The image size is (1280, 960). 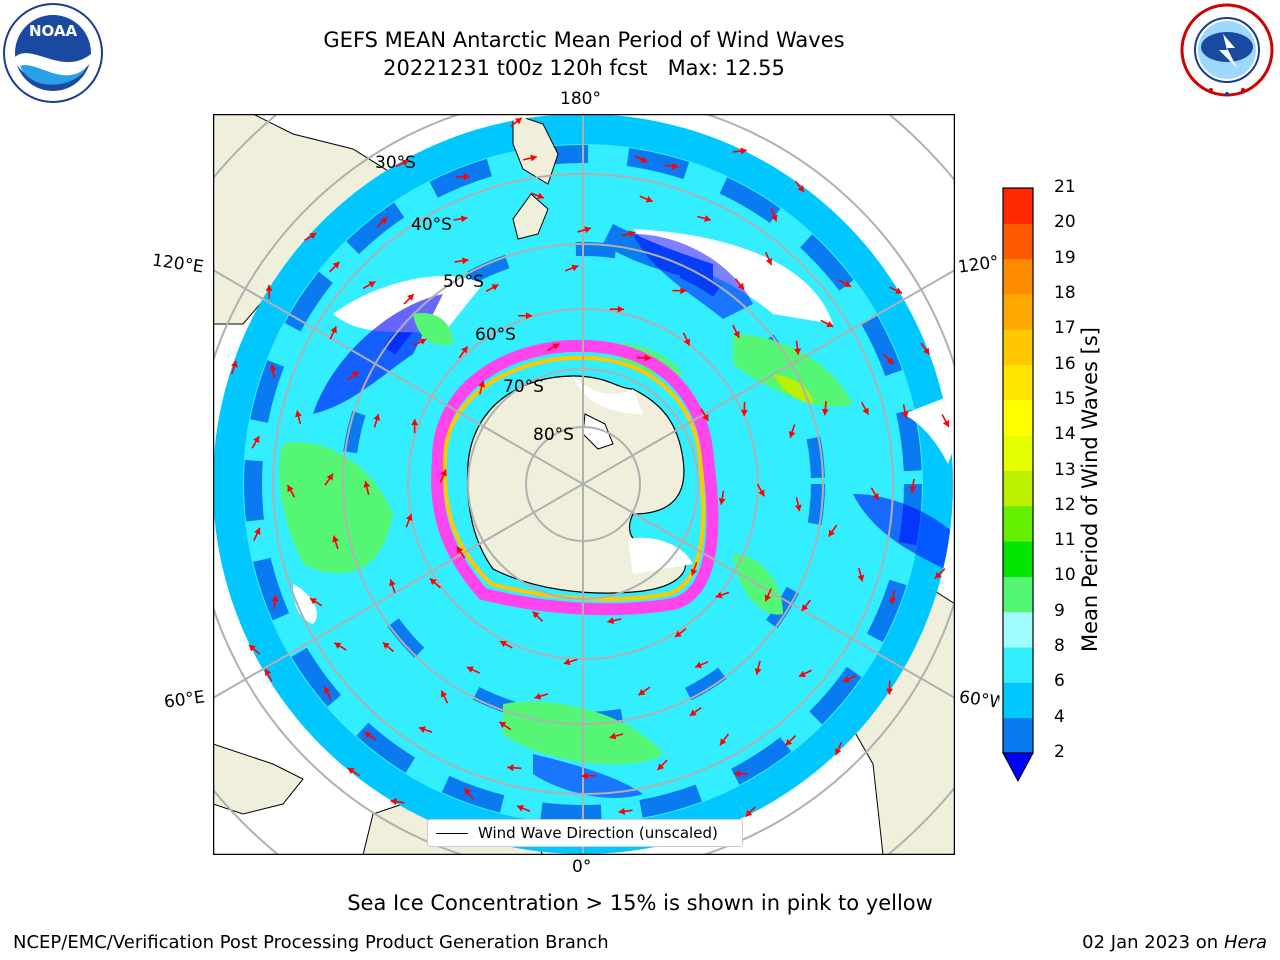 What do you see at coordinates (1065, 469) in the screenshot?
I see `colorbar-tick: 13` at bounding box center [1065, 469].